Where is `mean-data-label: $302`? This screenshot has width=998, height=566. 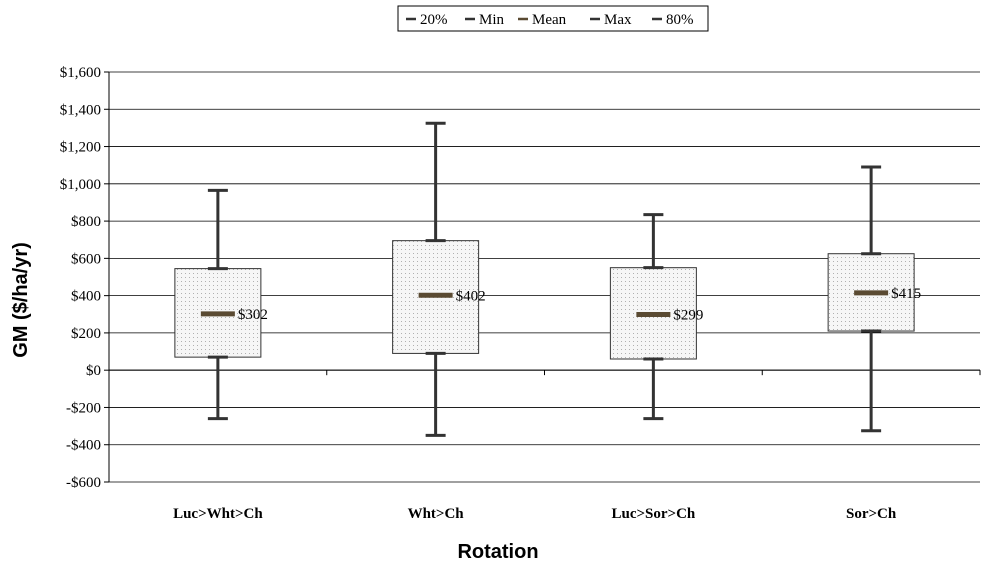 mean-data-label: $302 is located at coordinates (253, 315).